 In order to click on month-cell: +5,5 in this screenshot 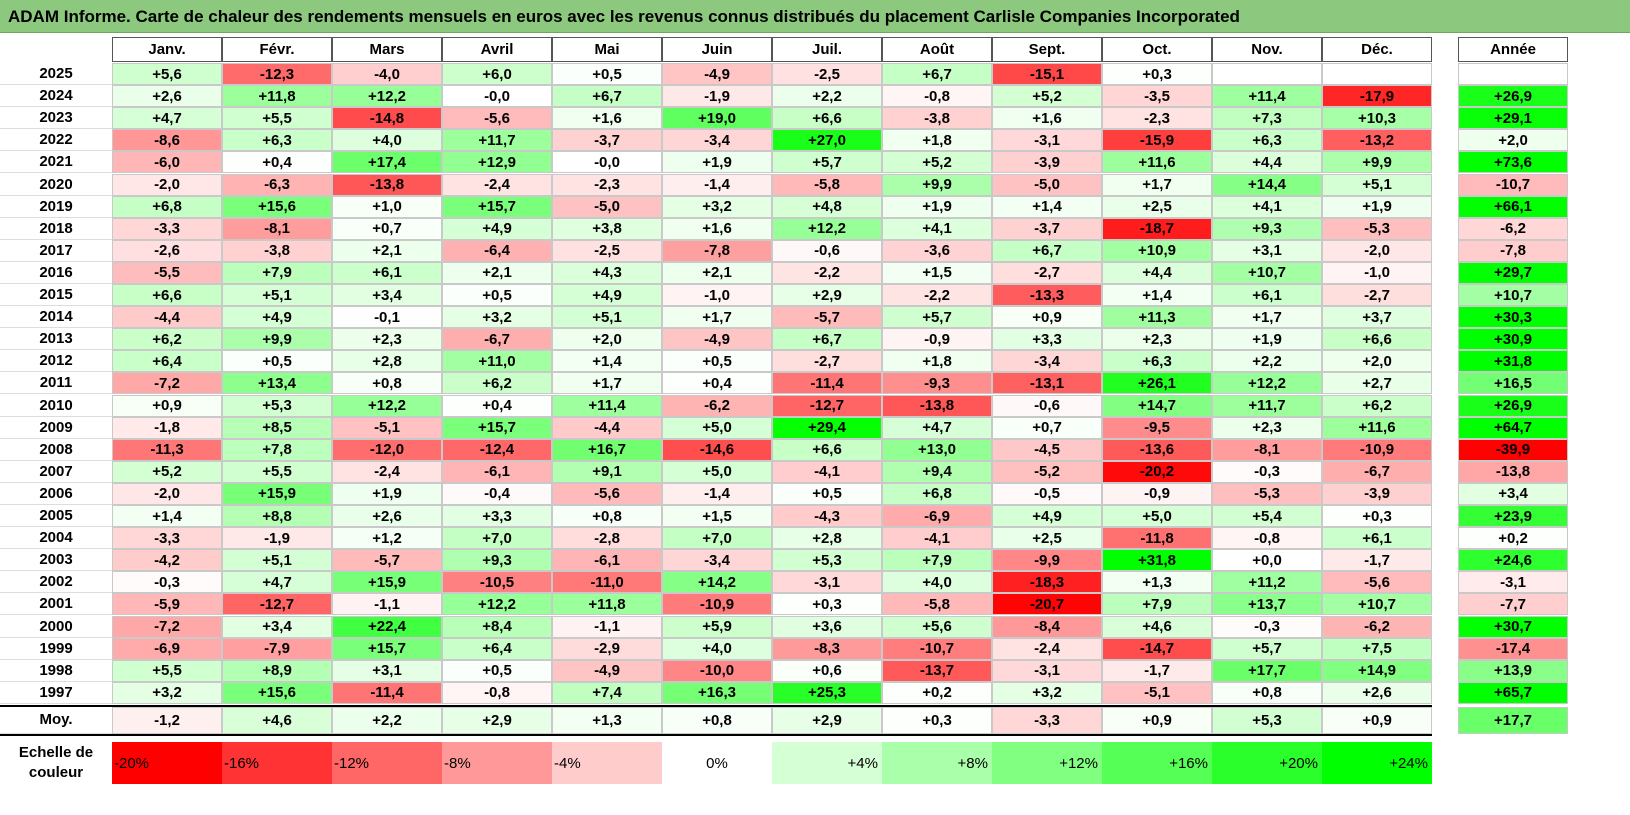, I will do `click(277, 118)`.